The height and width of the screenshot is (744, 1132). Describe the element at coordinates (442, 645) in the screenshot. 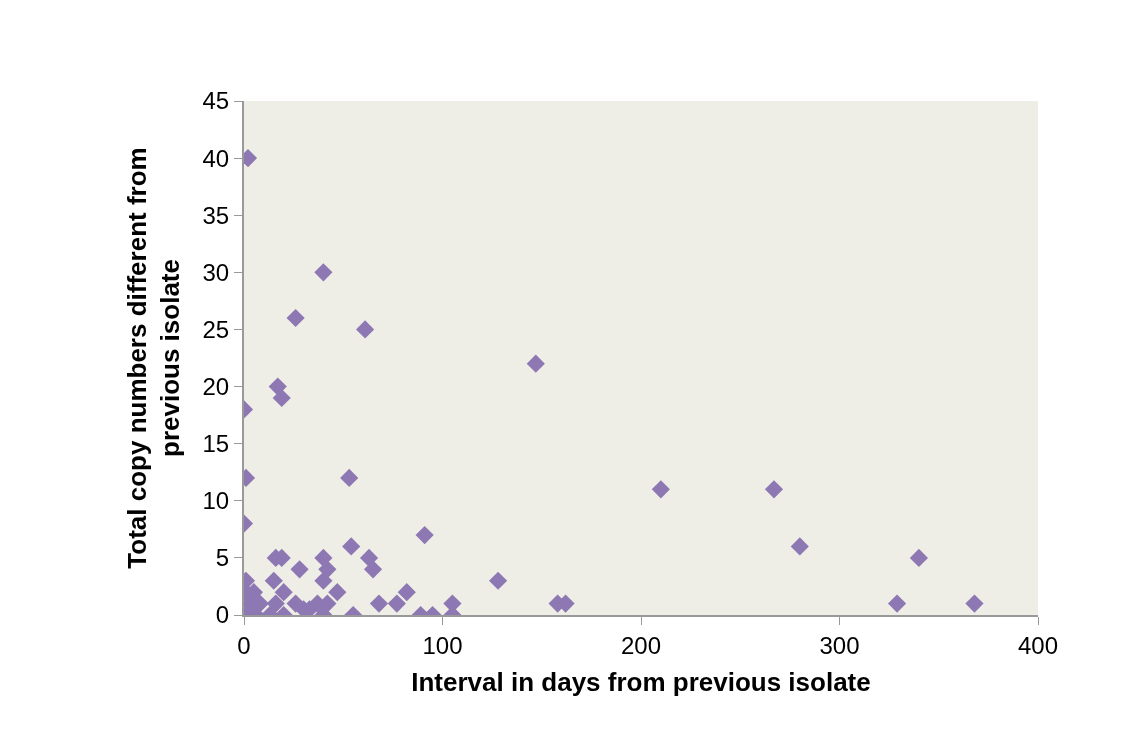

I see `x-tick-label: 100` at that location.